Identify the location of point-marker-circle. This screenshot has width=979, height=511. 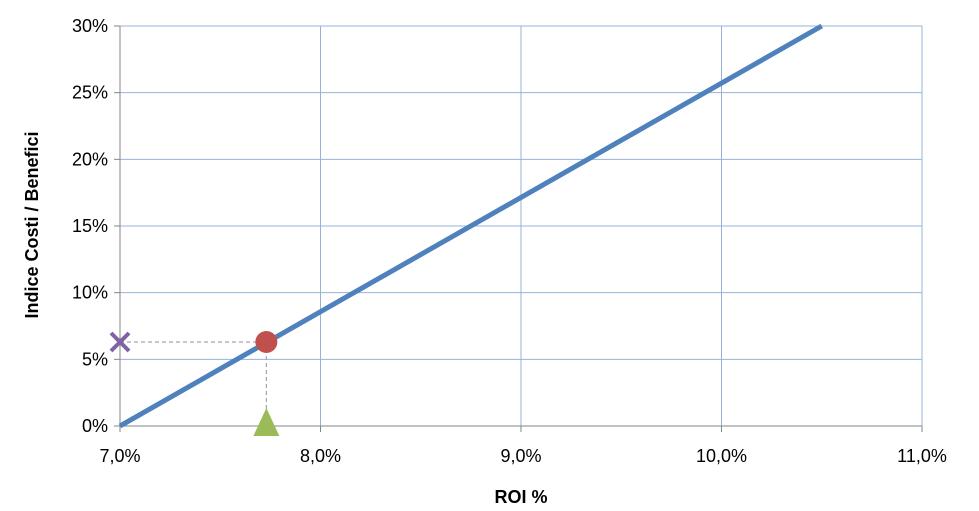
(266, 342).